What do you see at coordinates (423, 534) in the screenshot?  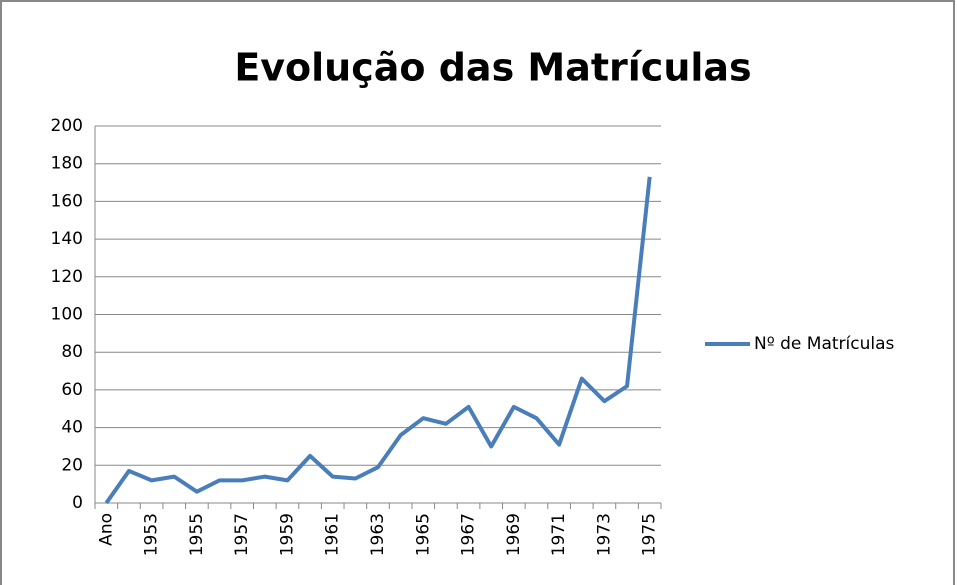 I see `x-tick-label: 1965` at bounding box center [423, 534].